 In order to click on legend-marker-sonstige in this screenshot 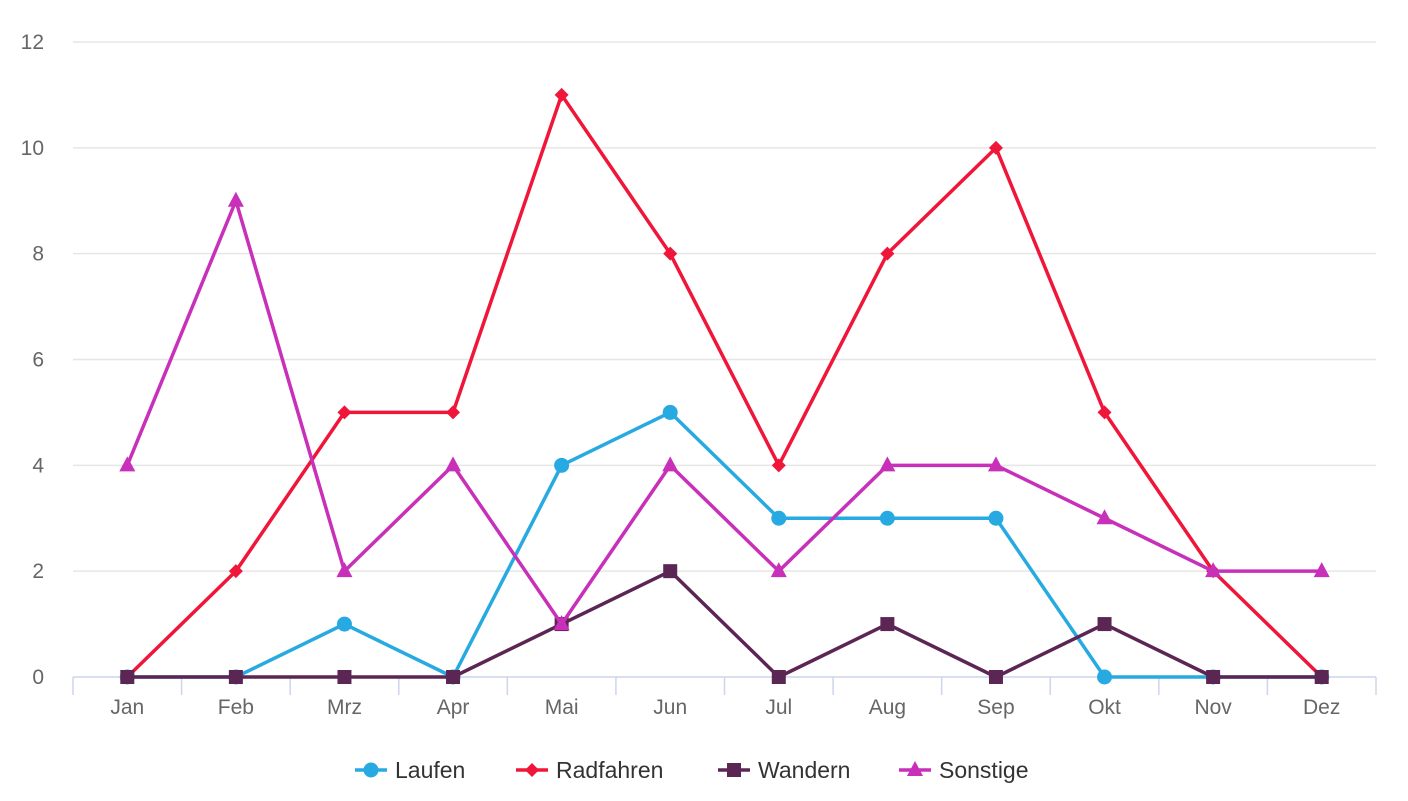, I will do `click(915, 768)`.